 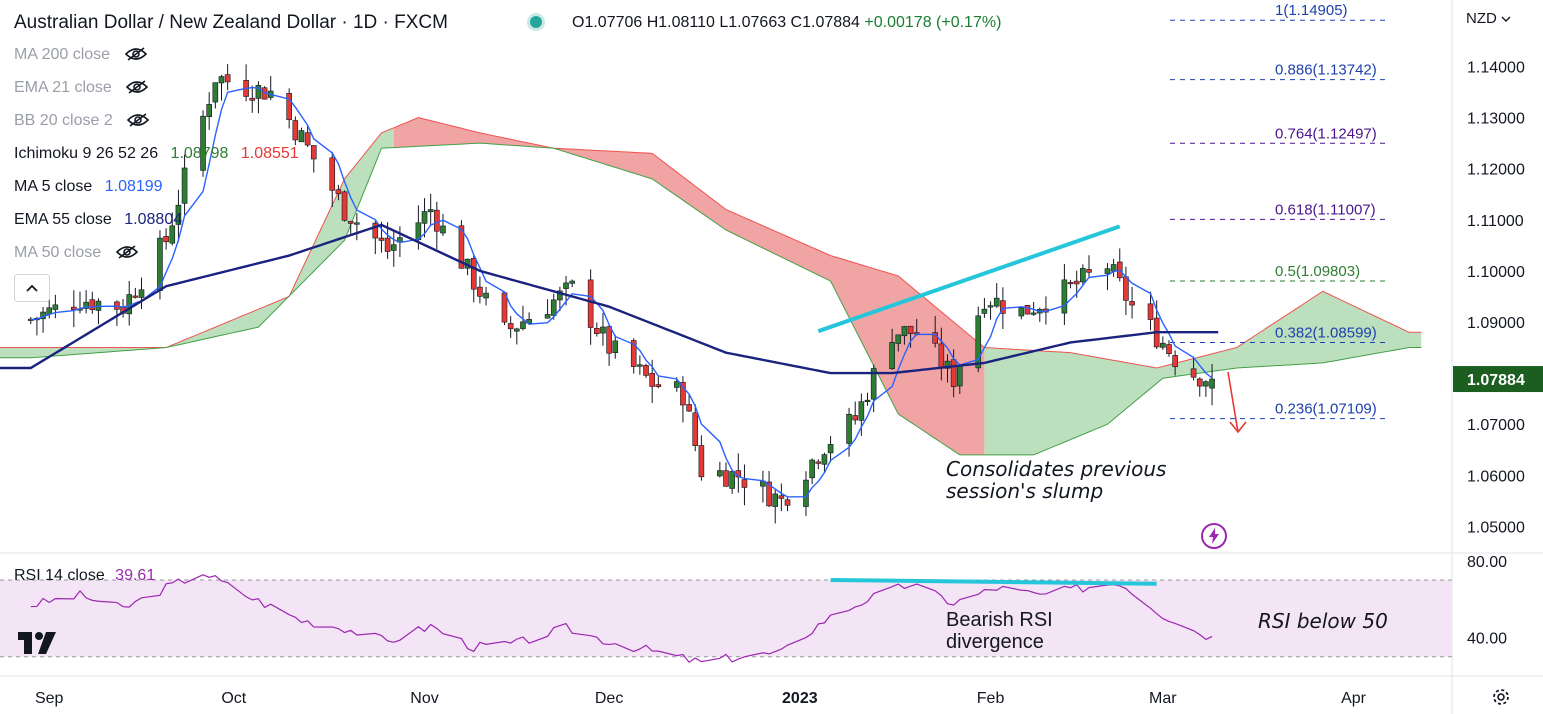 I want to click on last-price-label: 1.07884, so click(x=1496, y=380).